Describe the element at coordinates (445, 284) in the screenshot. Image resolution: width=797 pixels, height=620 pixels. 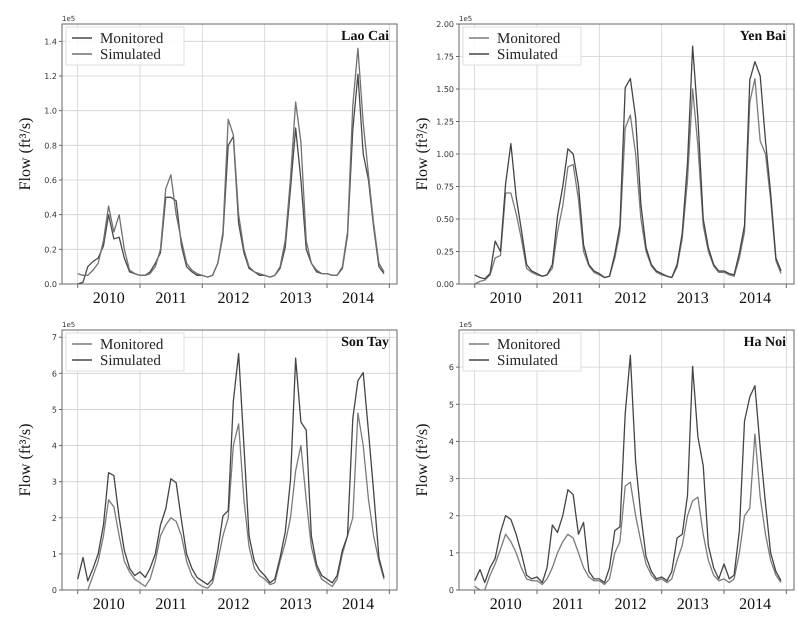
I see `y-tick-label: 0.00` at that location.